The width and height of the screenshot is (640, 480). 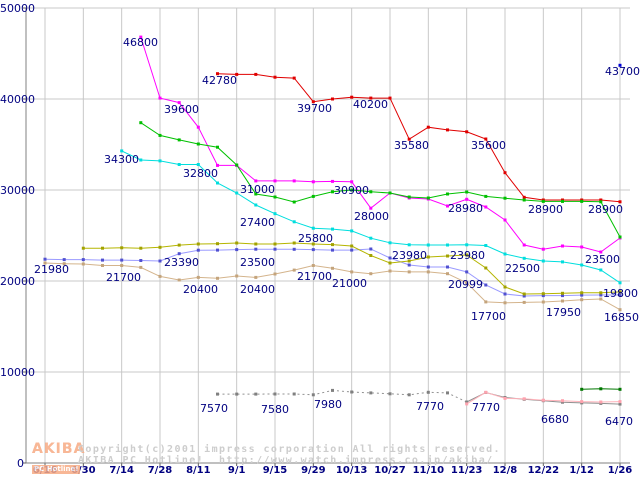 What do you see at coordinates (59, 458) in the screenshot?
I see `akiba-watermark-logo: AKIBA PC Hotline!` at bounding box center [59, 458].